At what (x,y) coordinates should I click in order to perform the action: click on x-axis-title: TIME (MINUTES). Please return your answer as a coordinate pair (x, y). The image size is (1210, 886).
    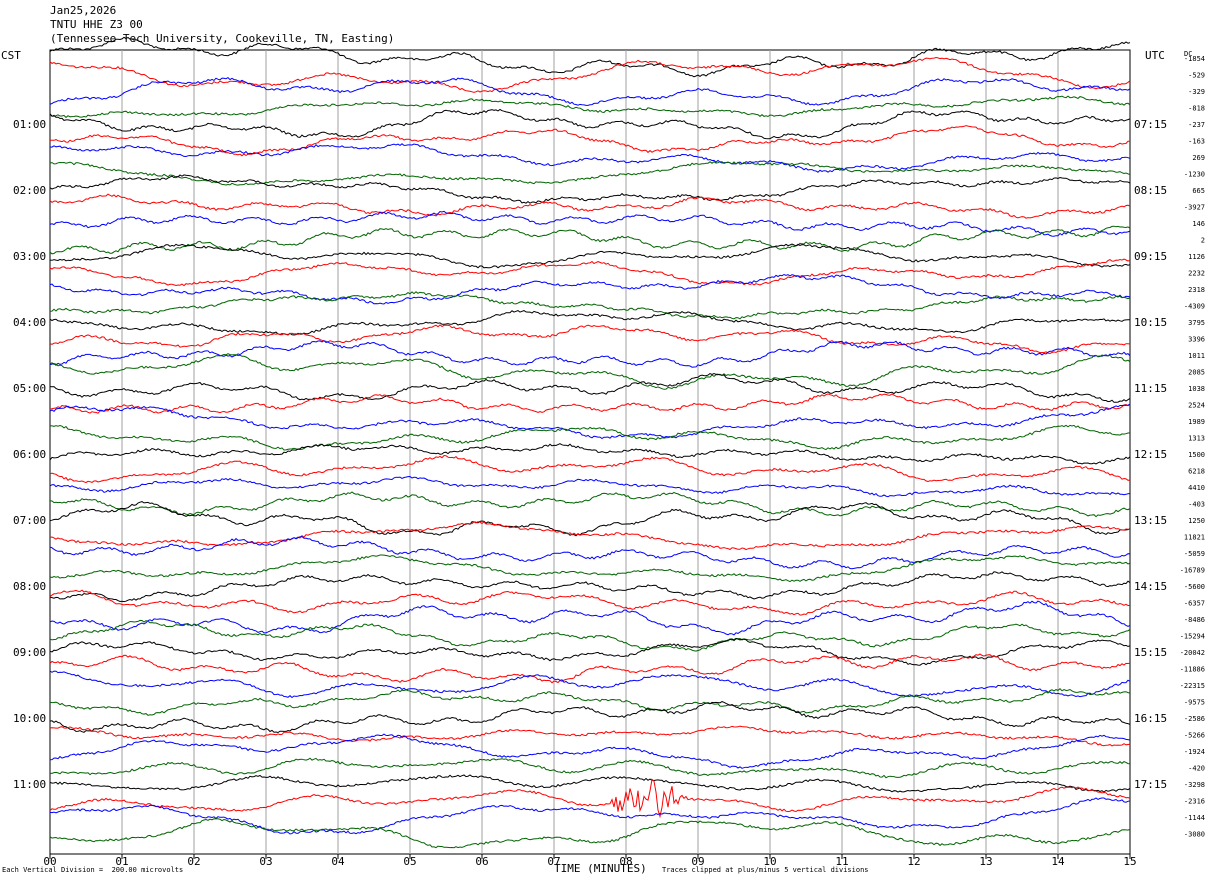
    Looking at the image, I should click on (600, 868).